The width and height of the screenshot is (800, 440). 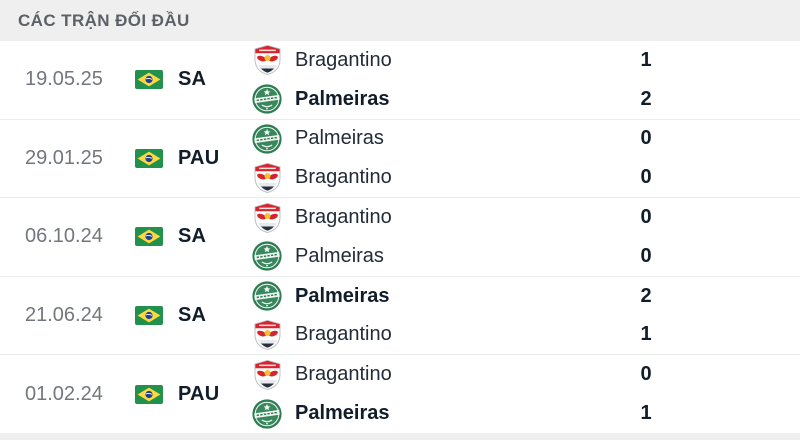 What do you see at coordinates (64, 79) in the screenshot?
I see `match-date: 19.05.25` at bounding box center [64, 79].